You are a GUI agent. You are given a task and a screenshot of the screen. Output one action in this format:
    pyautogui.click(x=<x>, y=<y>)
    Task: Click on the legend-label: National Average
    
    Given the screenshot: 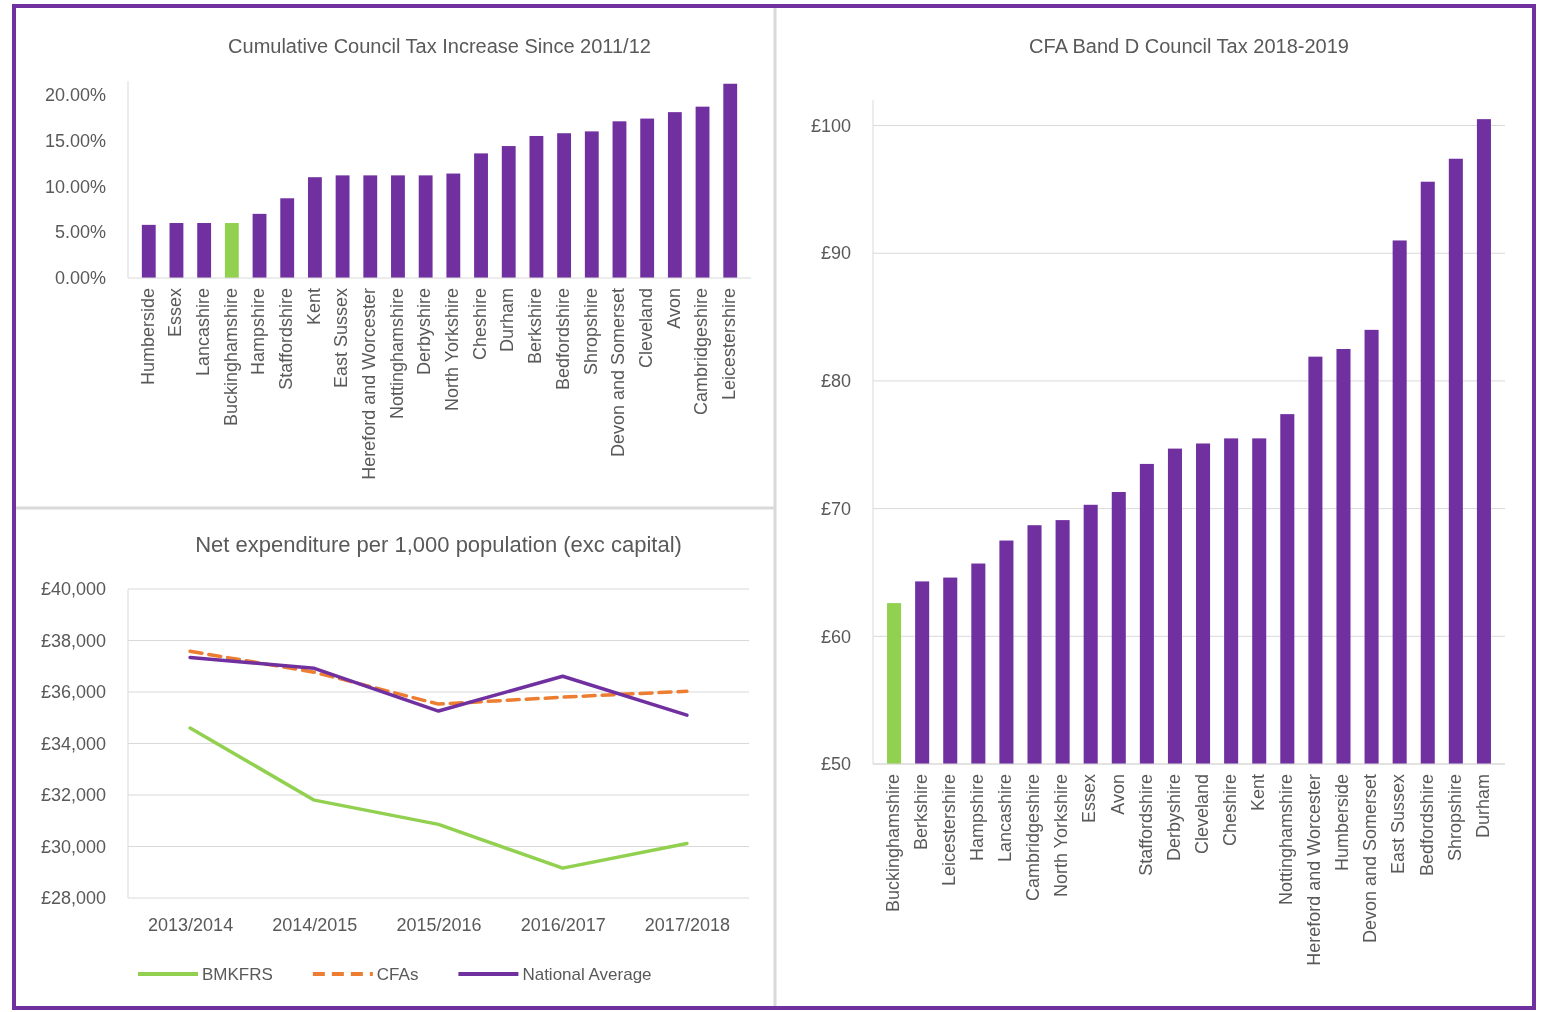 What is the action you would take?
    pyautogui.click(x=587, y=974)
    